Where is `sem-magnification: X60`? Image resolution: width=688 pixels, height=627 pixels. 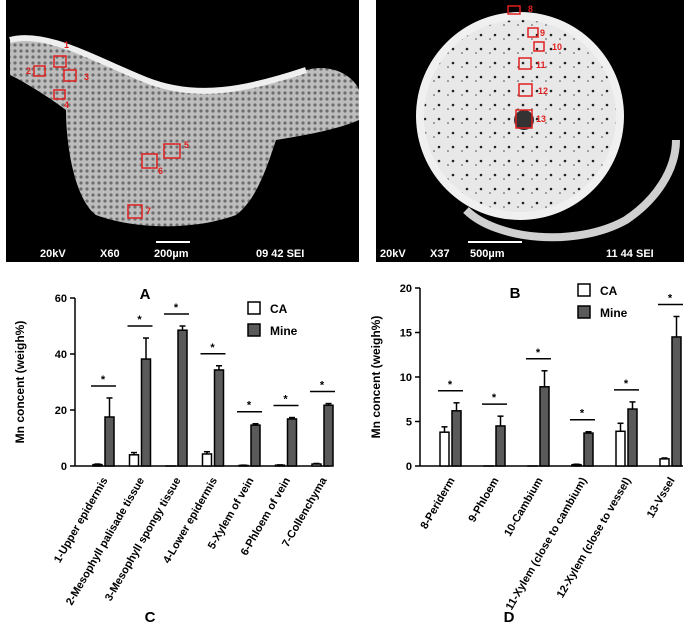 sem-magnification: X60 is located at coordinates (110, 254).